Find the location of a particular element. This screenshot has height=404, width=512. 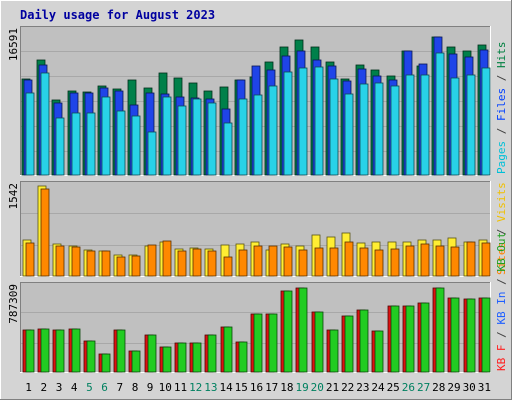

x-tick-label: 1 is located at coordinates (28, 387).